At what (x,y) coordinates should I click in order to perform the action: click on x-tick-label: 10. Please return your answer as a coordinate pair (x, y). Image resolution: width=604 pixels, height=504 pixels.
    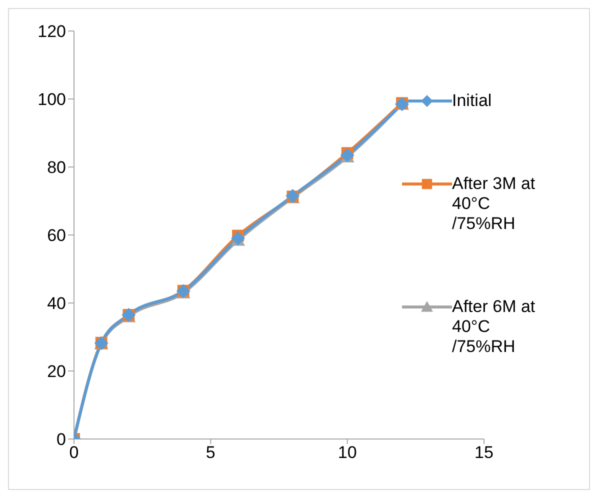
    Looking at the image, I should click on (347, 452).